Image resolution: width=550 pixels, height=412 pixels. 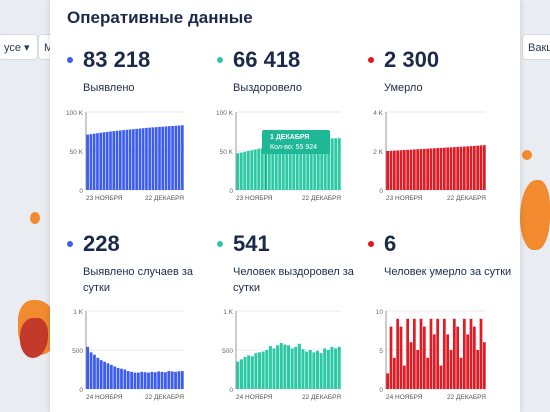 What do you see at coordinates (293, 147) in the screenshot?
I see `tooltip-value: Кол-во: 55 924` at bounding box center [293, 147].